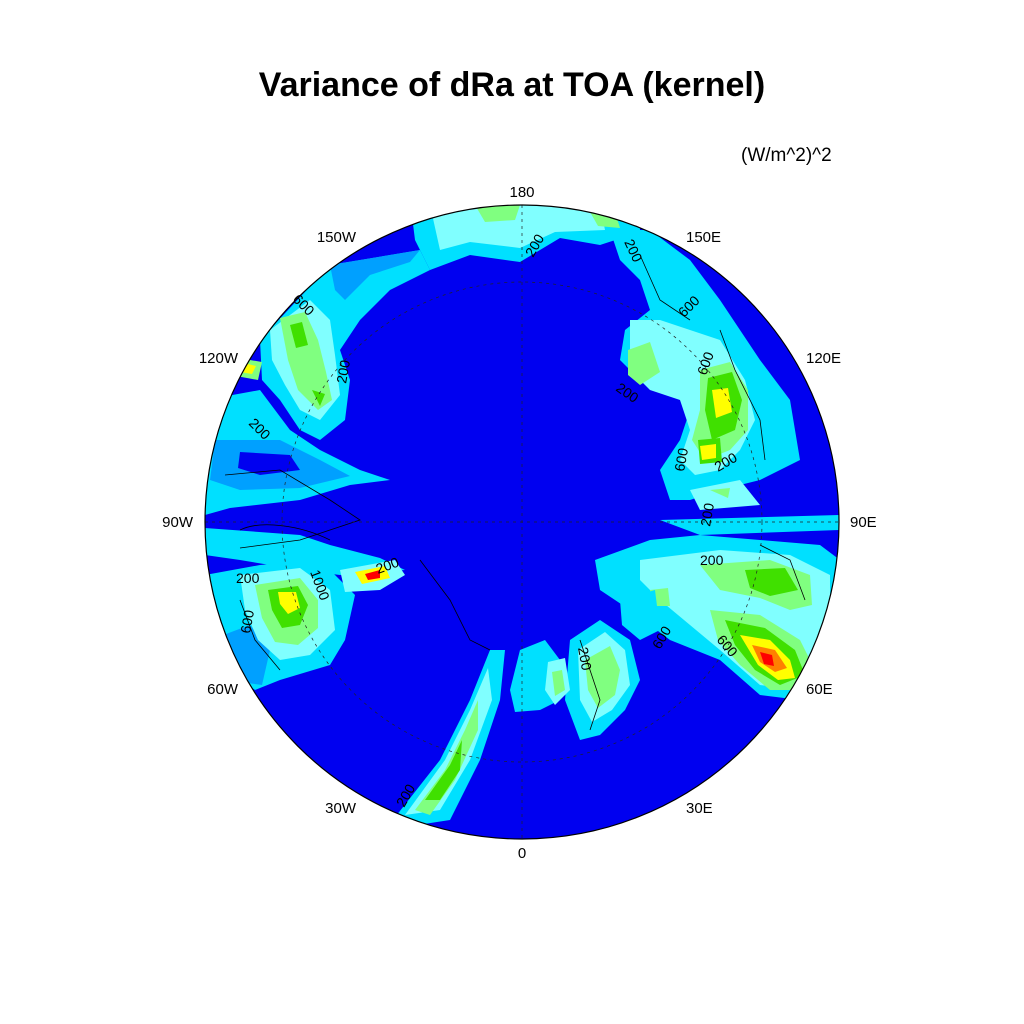 The width and height of the screenshot is (1024, 1024). I want to click on lon-label-150e: 150E, so click(703, 237).